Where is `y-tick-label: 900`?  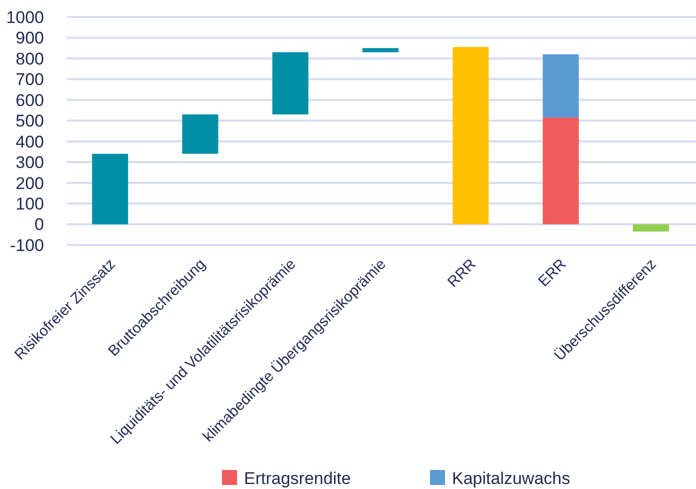
y-tick-label: 900 is located at coordinates (30, 38).